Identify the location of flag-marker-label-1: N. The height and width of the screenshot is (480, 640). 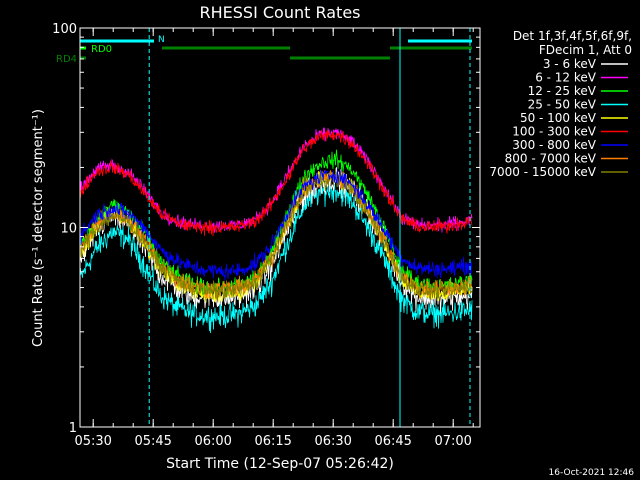
(161, 40).